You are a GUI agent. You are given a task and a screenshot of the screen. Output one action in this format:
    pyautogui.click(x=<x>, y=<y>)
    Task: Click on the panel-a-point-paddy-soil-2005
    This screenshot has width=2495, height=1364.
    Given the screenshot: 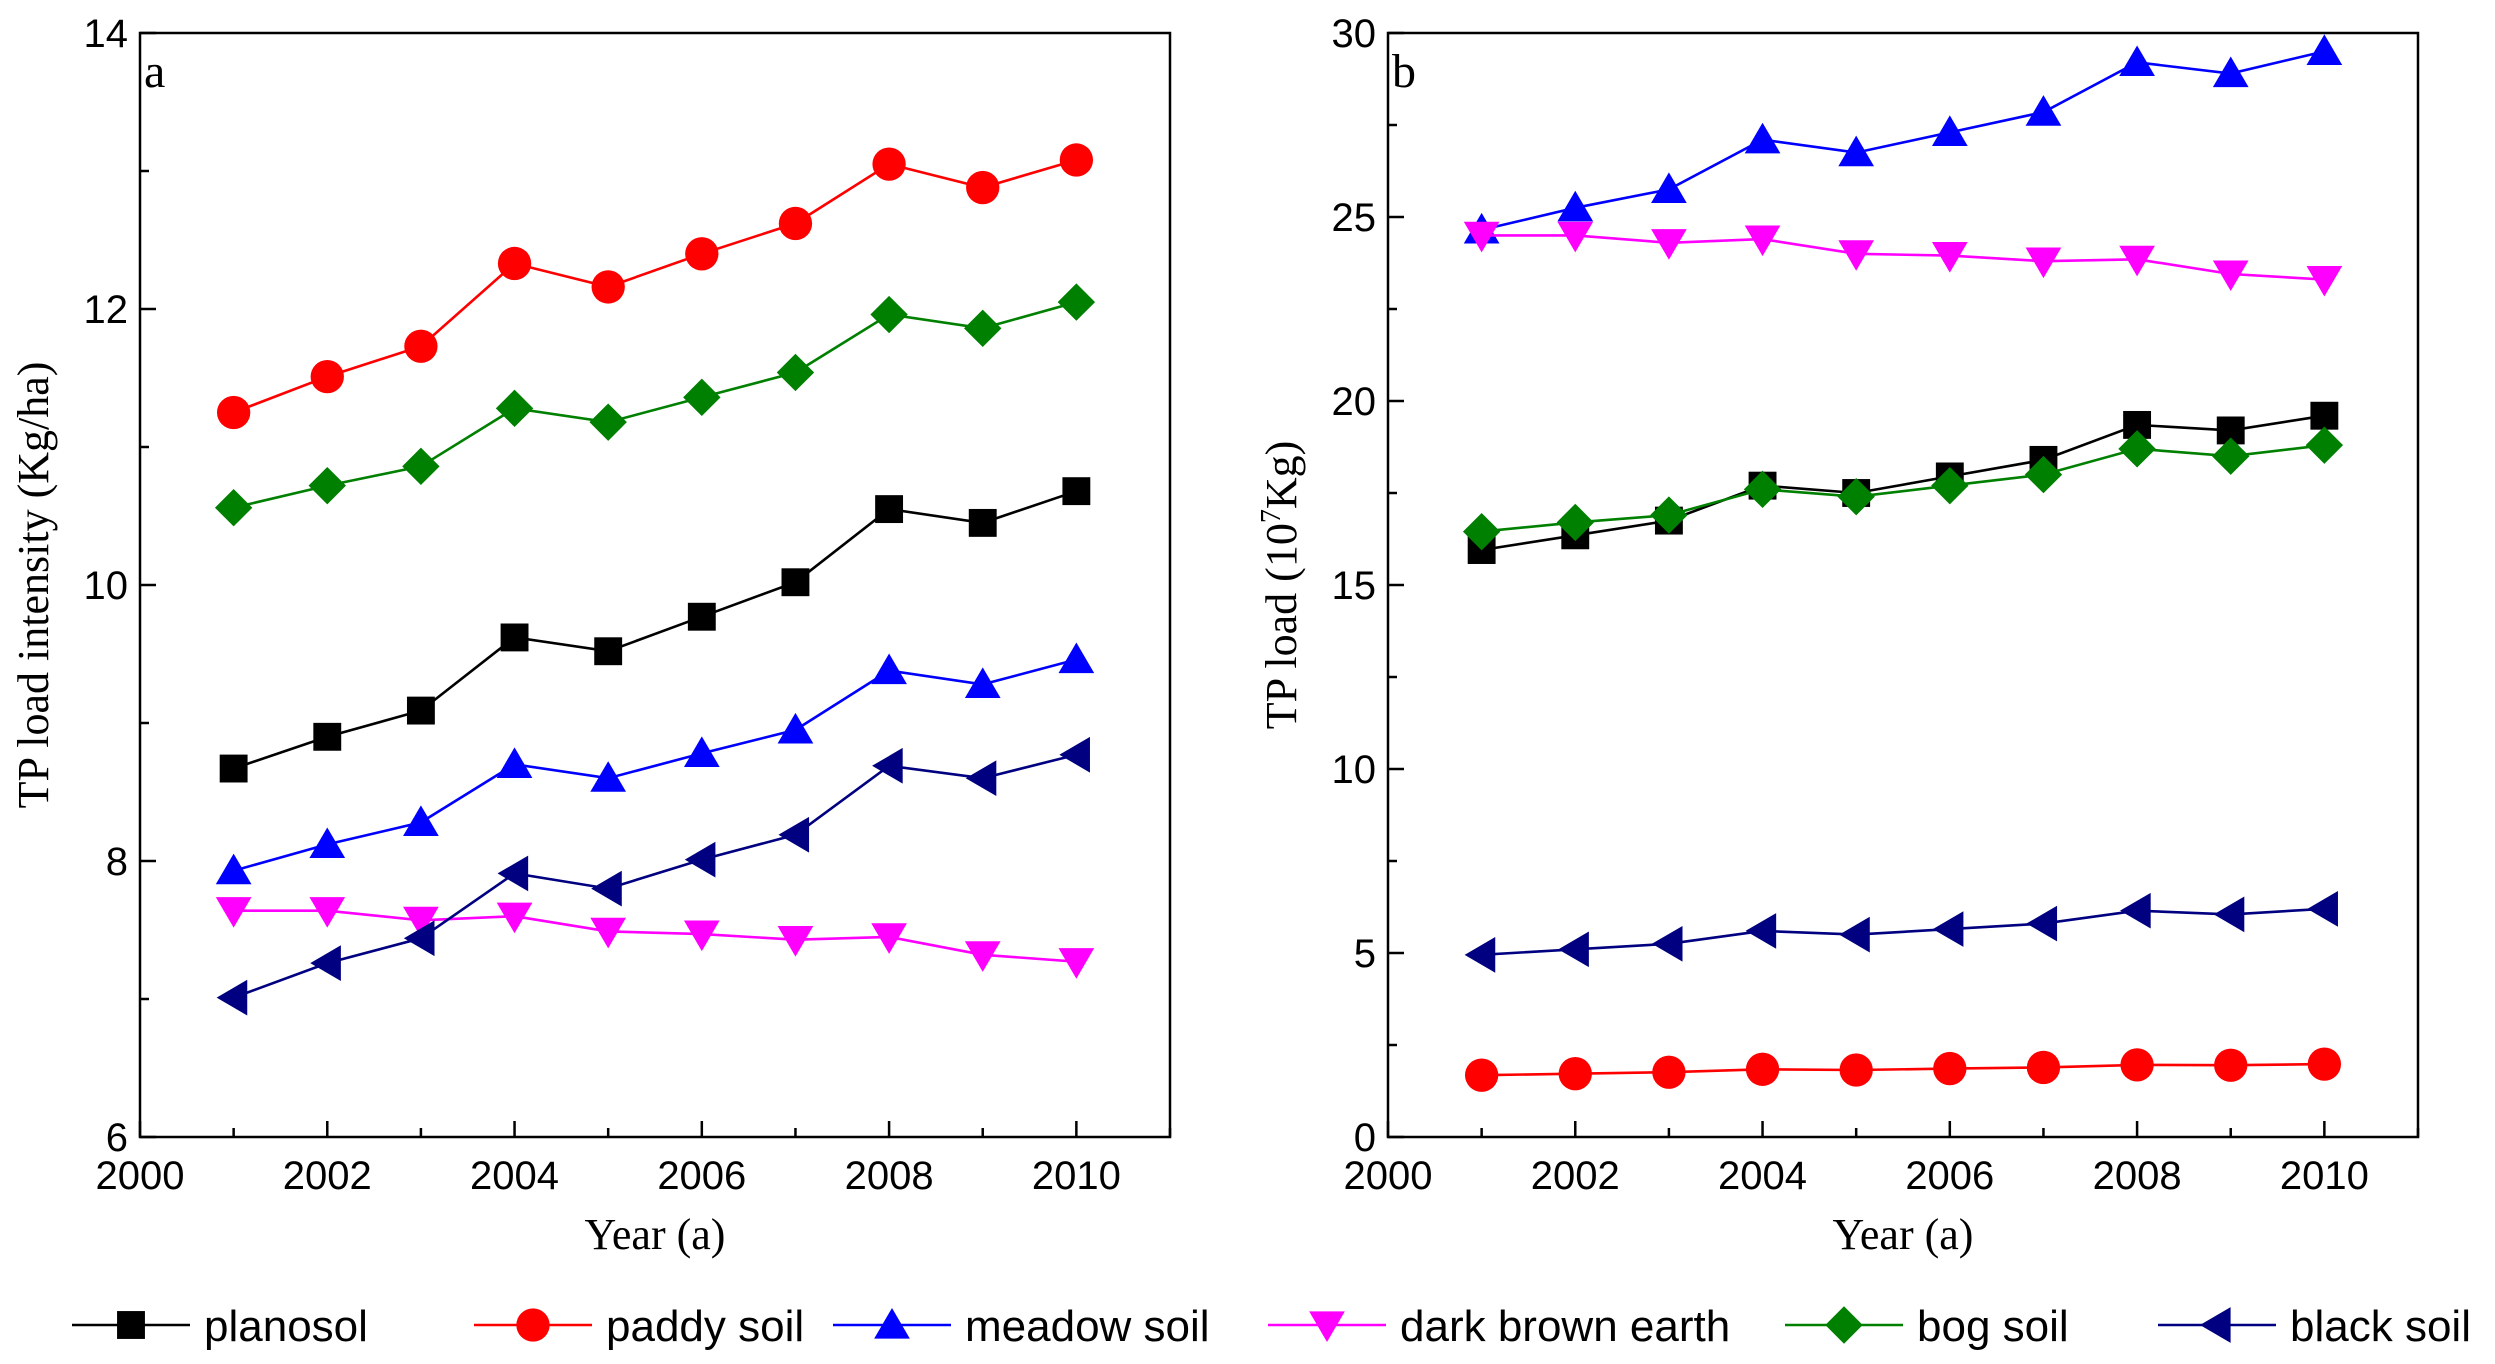 What is the action you would take?
    pyautogui.click(x=608, y=287)
    